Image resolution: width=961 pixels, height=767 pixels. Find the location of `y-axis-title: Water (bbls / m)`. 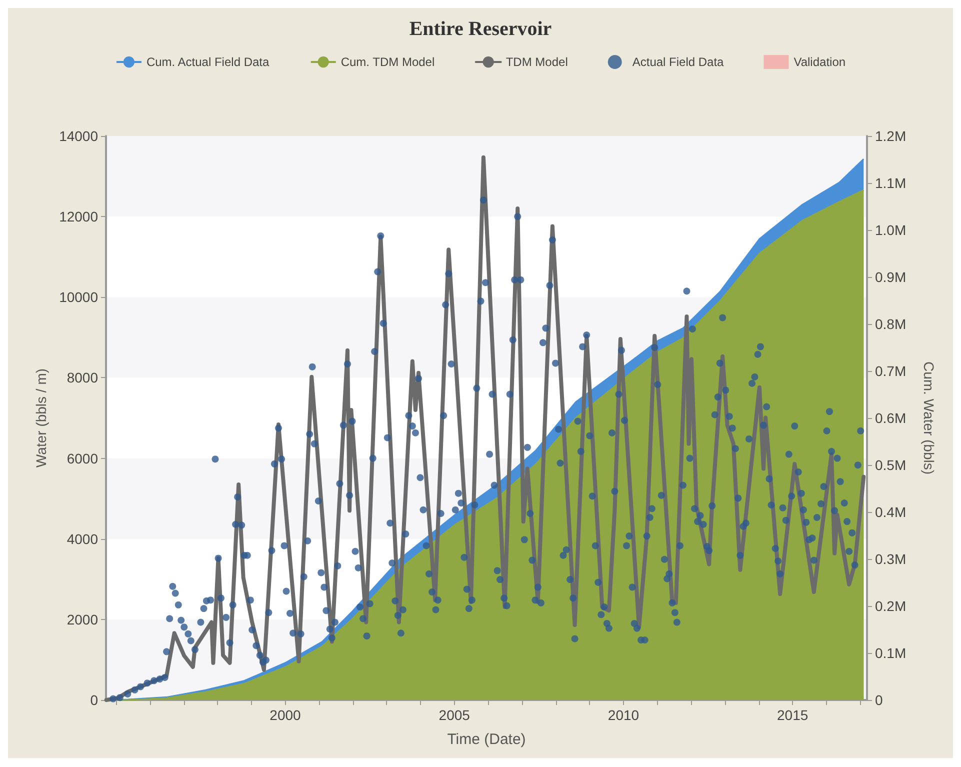

y-axis-title: Water (bbls / m) is located at coordinates (41, 418).